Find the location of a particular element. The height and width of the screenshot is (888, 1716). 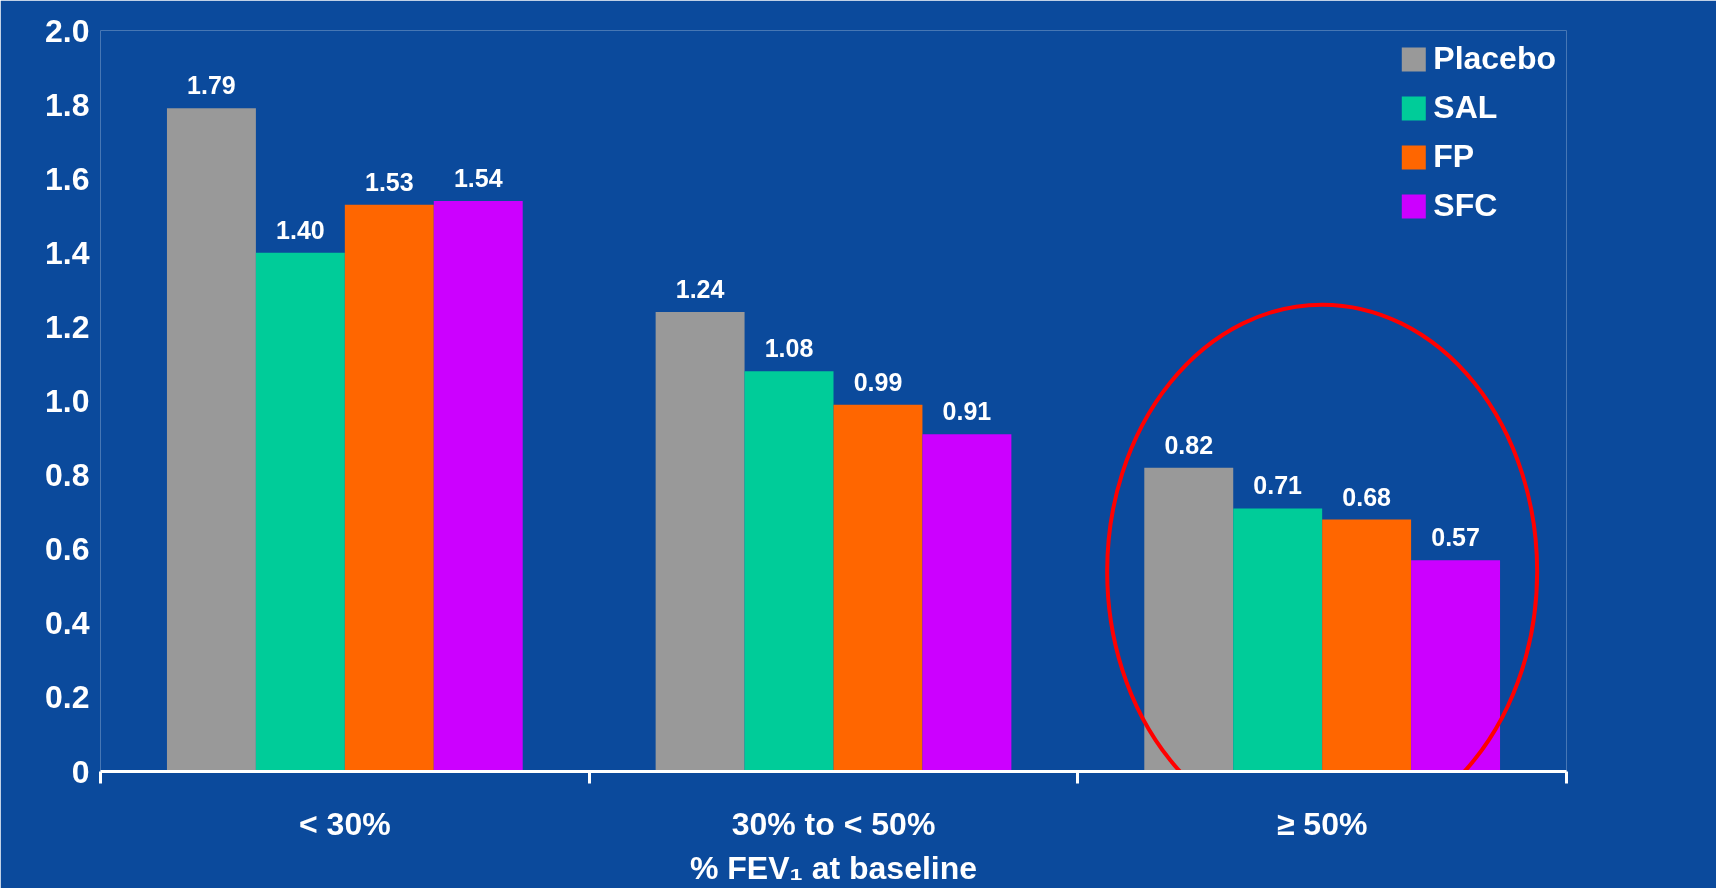

y-tick-label: 1.4 is located at coordinates (67, 252).